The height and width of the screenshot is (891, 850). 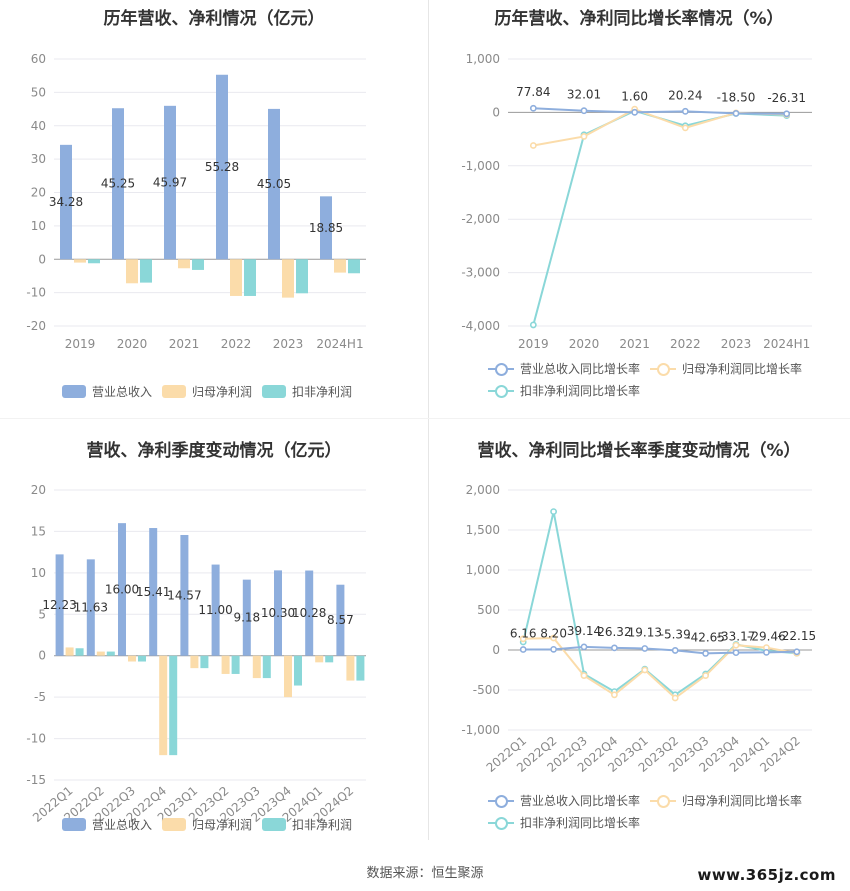 I want to click on chart-title: 营收、净利同比增长率季度变动情况（%）, so click(x=639, y=451).